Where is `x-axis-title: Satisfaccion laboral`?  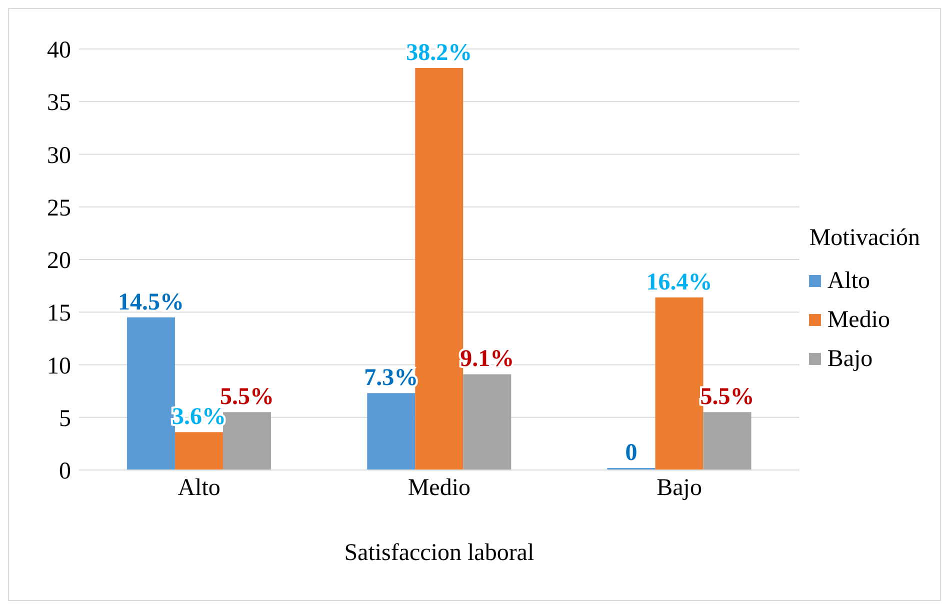 x-axis-title: Satisfaccion laboral is located at coordinates (439, 553).